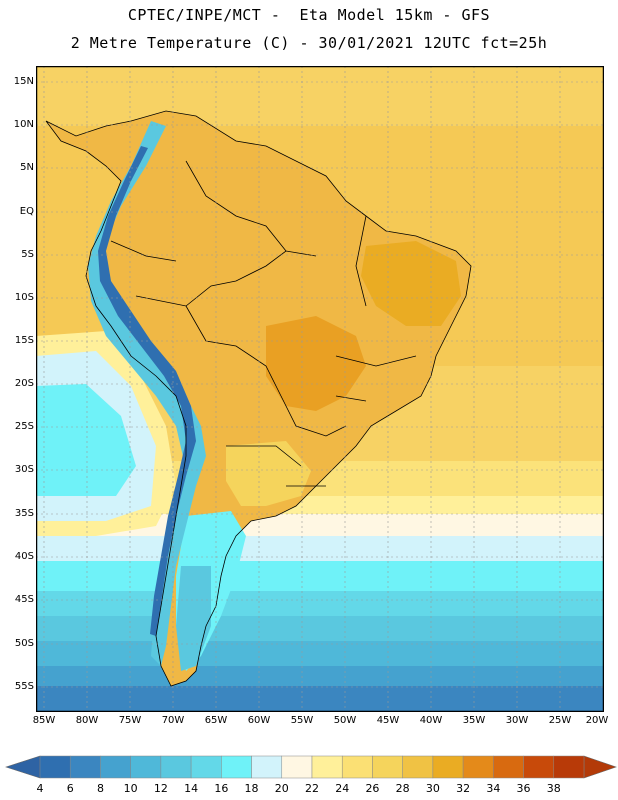 This screenshot has height=800, width=618. What do you see at coordinates (431, 720) in the screenshot?
I see `lon-label: 40W` at bounding box center [431, 720].